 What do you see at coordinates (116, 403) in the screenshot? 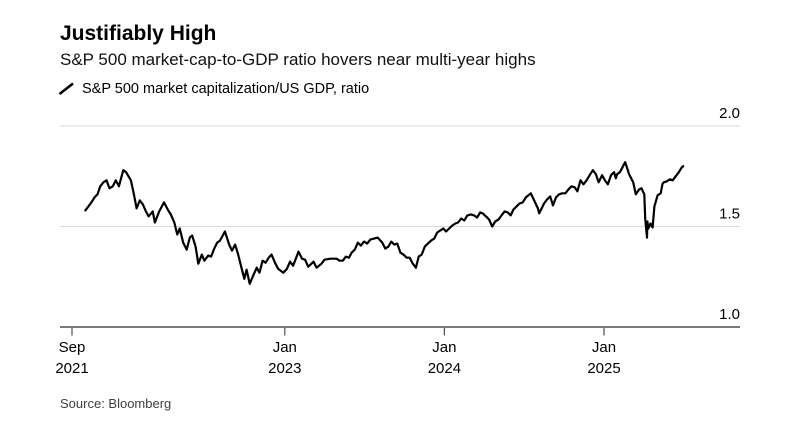
I see `source-note: Source: Bloomberg` at bounding box center [116, 403].